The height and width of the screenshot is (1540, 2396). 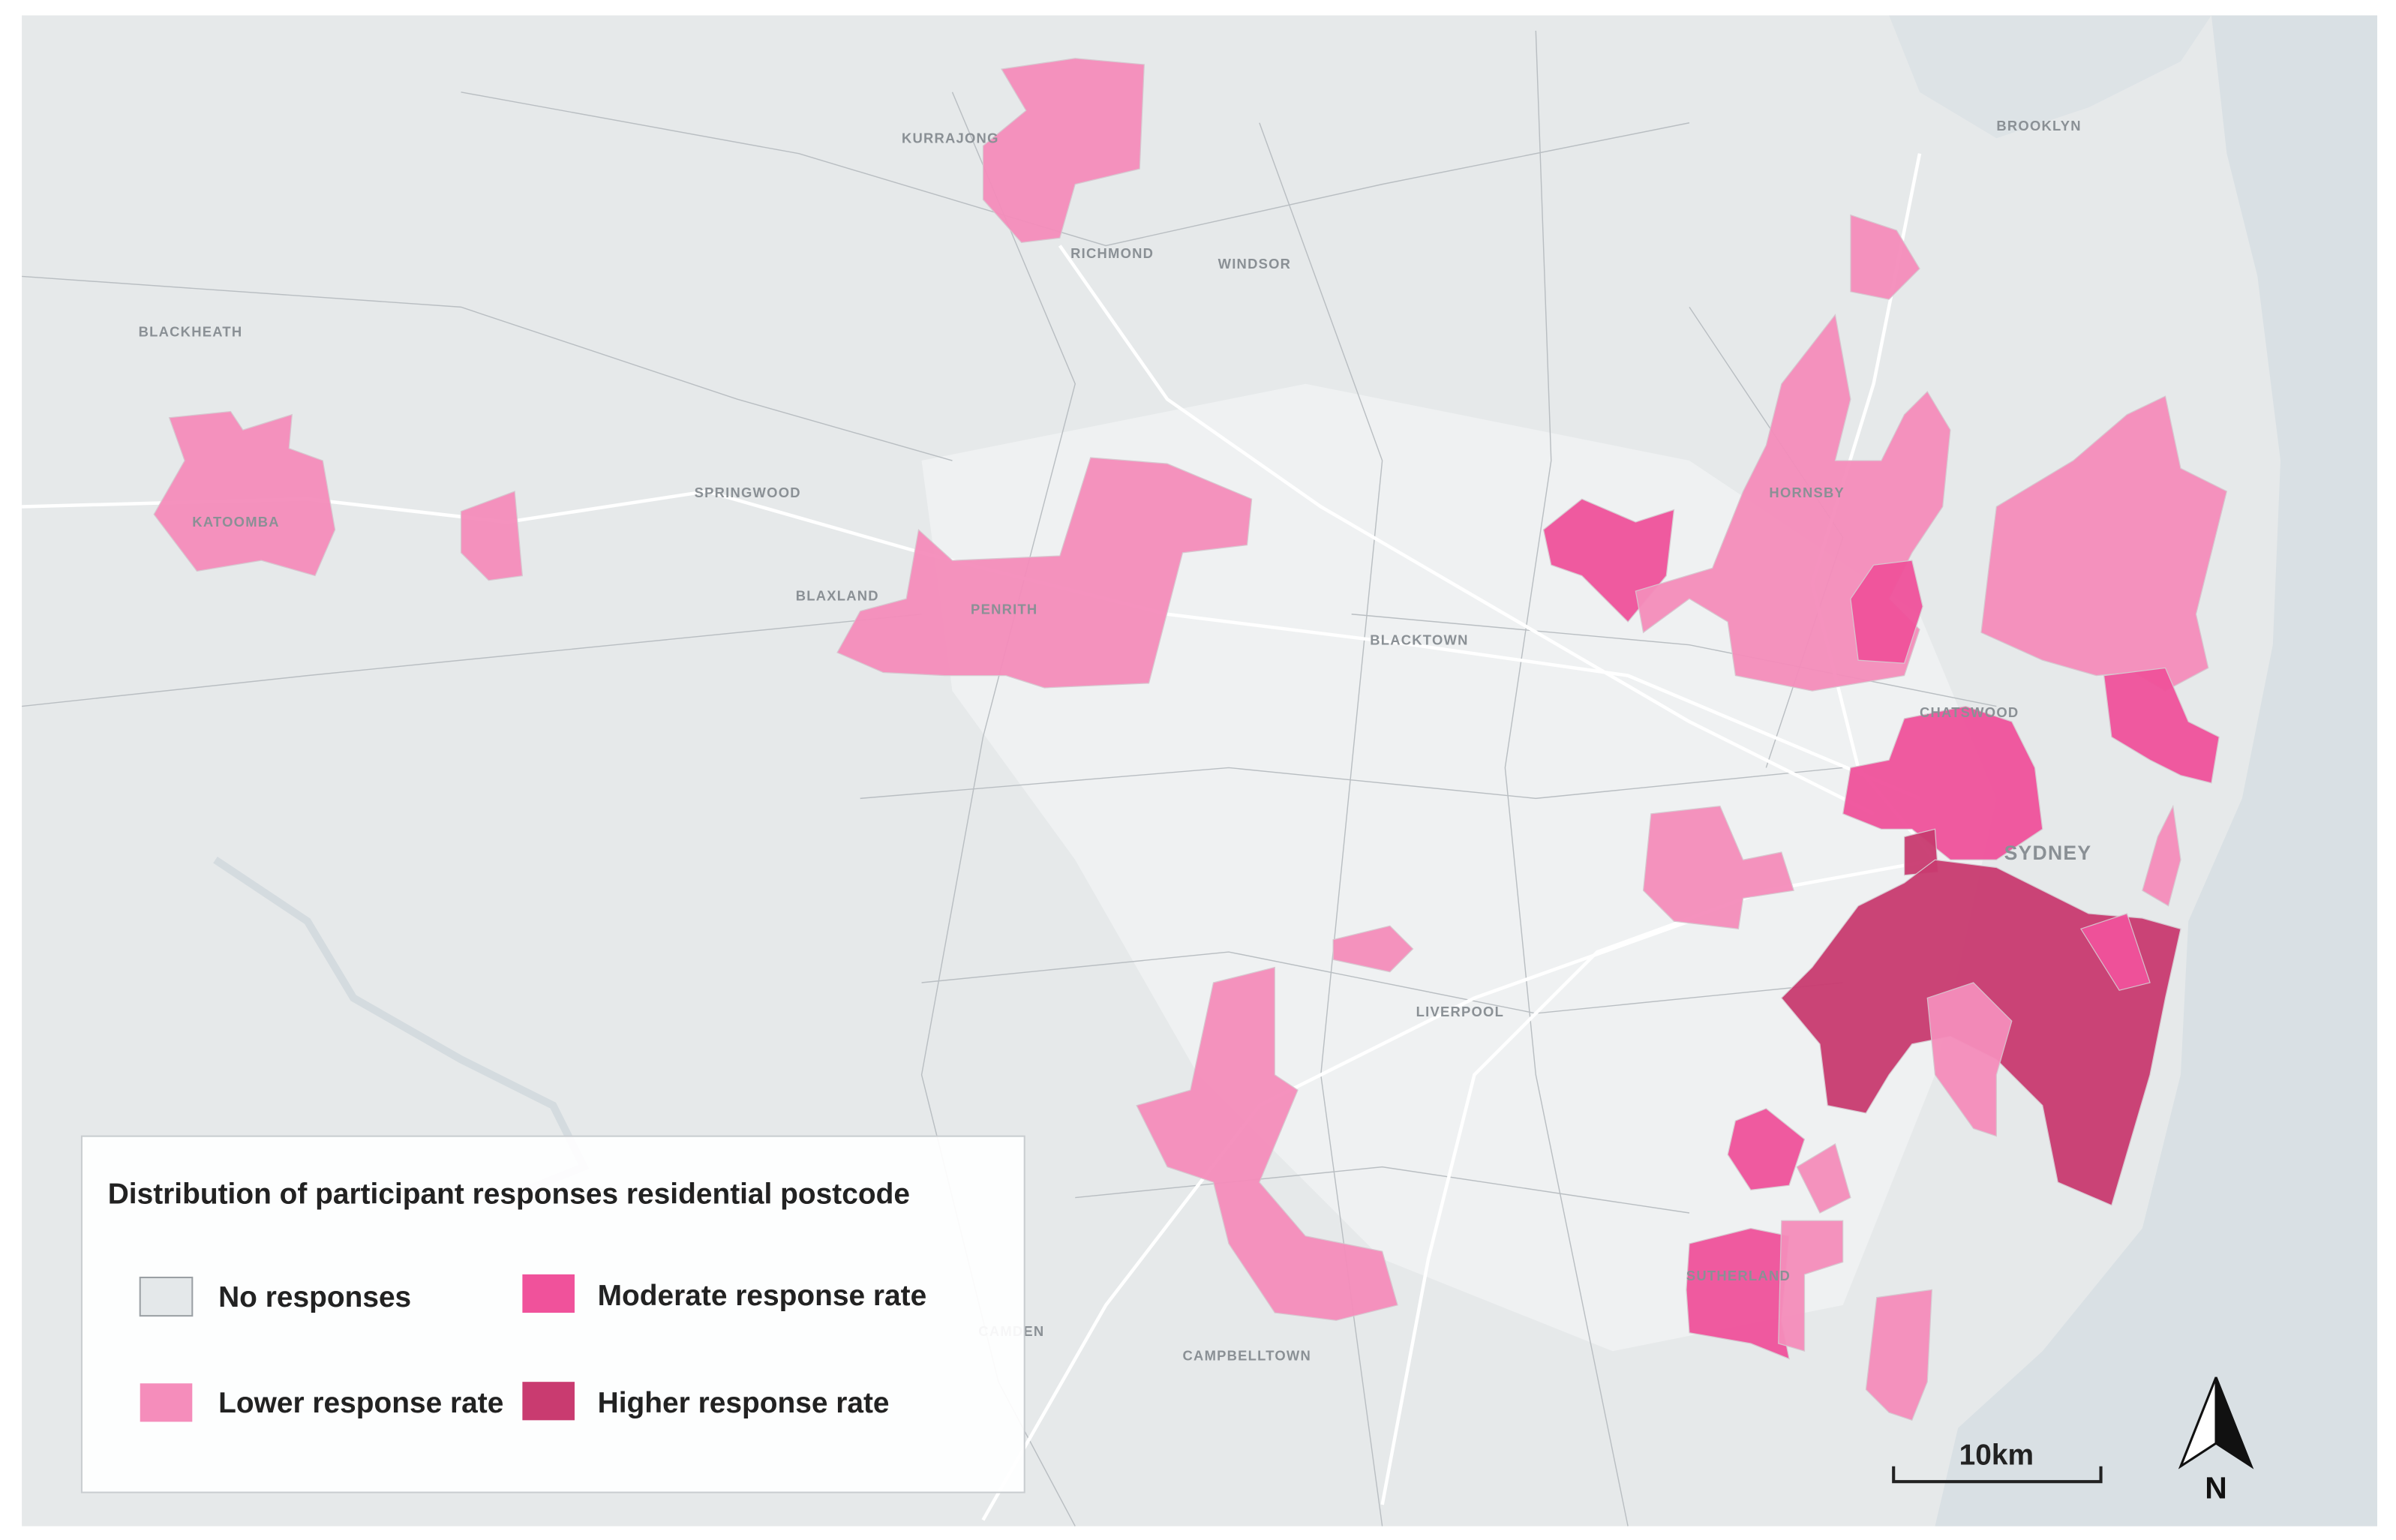 I want to click on place-label: BLACKHEATH, so click(x=191, y=331).